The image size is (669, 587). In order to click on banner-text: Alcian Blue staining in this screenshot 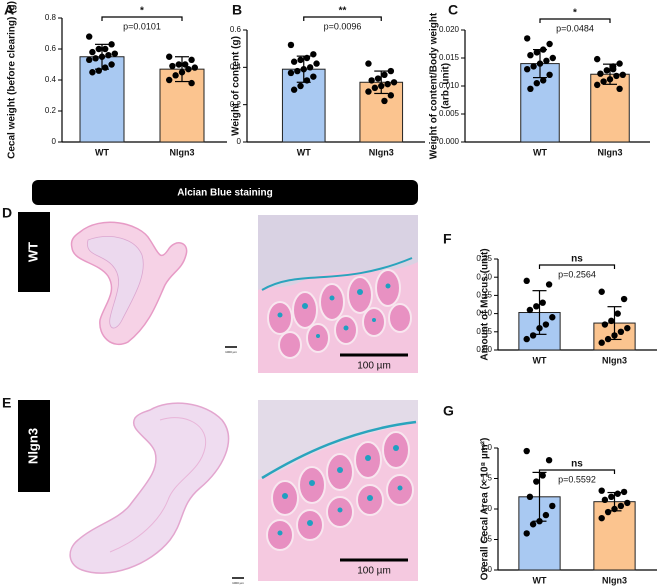, I will do `click(225, 193)`.